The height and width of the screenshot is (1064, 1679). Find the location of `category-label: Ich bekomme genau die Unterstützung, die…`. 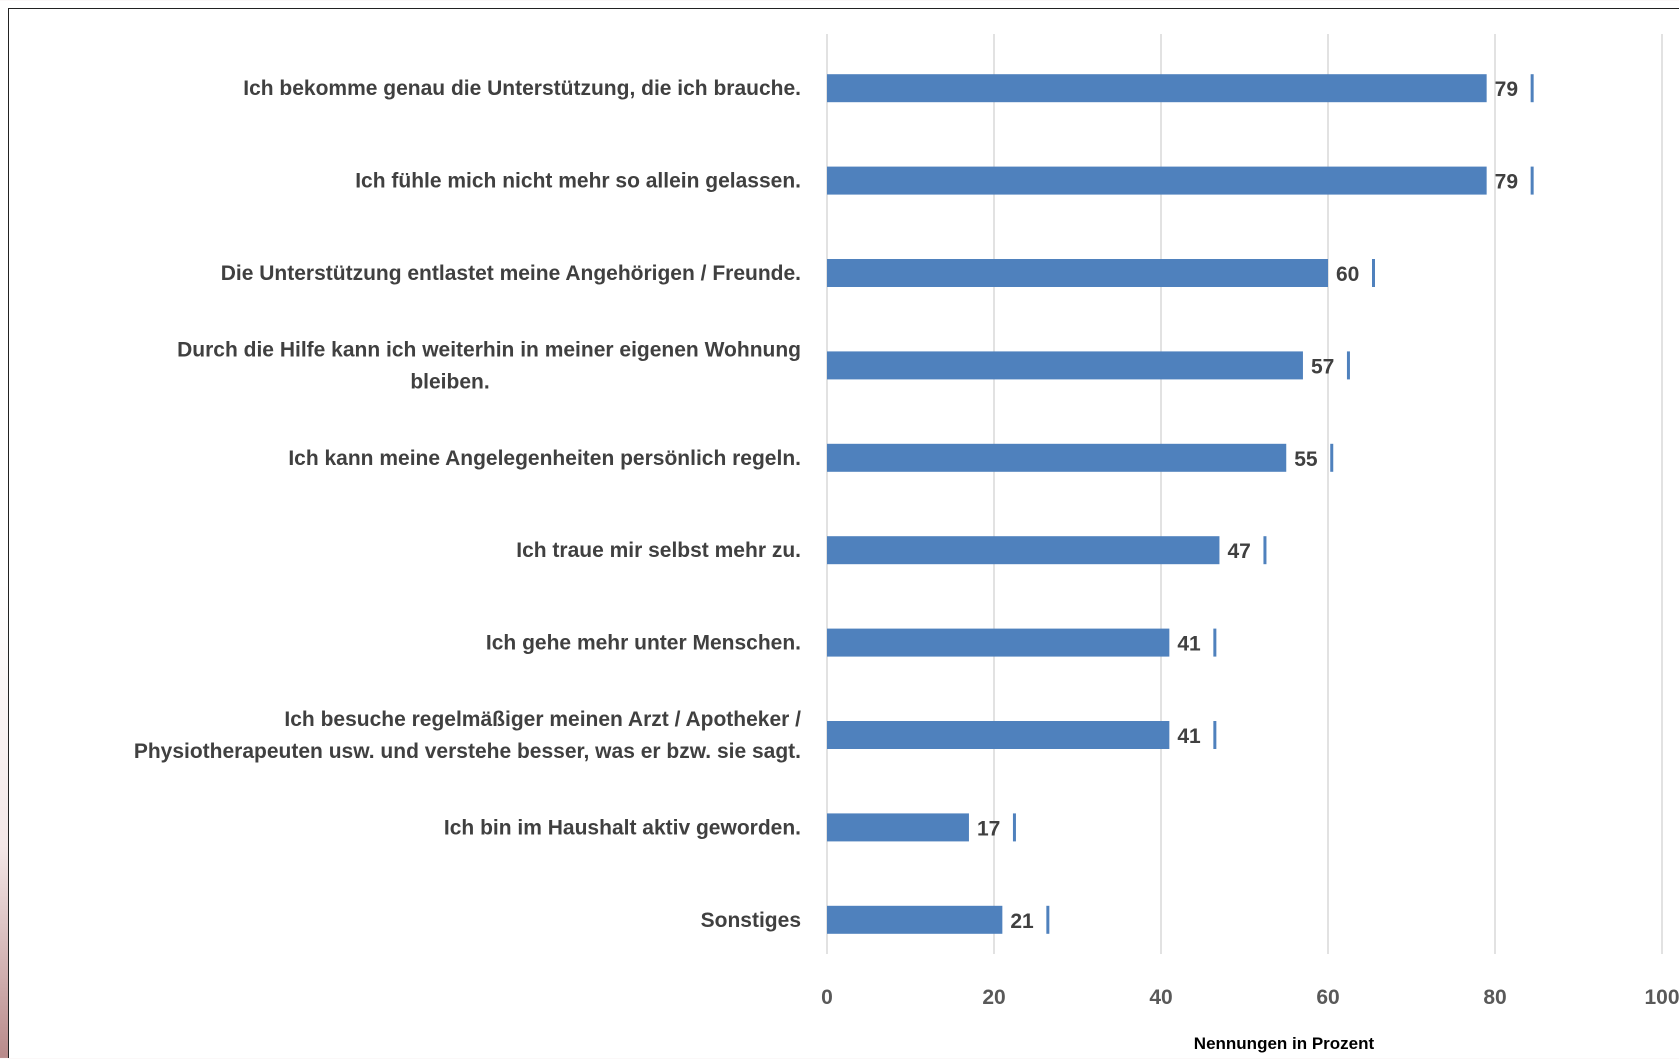

category-label: Ich bekomme genau die Unterstützung, die… is located at coordinates (522, 88).